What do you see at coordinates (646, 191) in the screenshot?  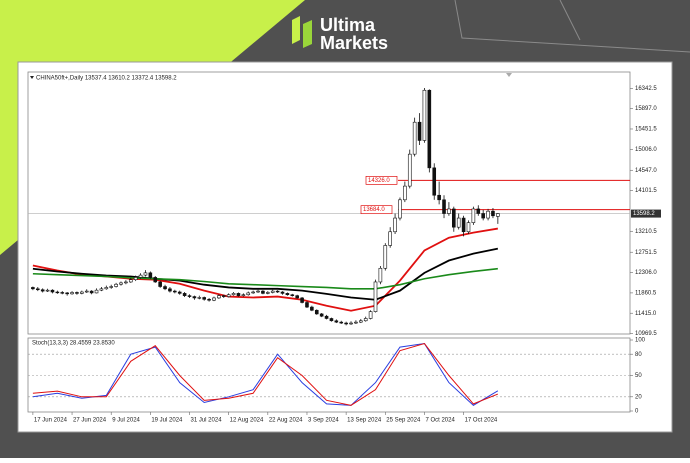 I see `y-tick-label: 14101.5` at bounding box center [646, 191].